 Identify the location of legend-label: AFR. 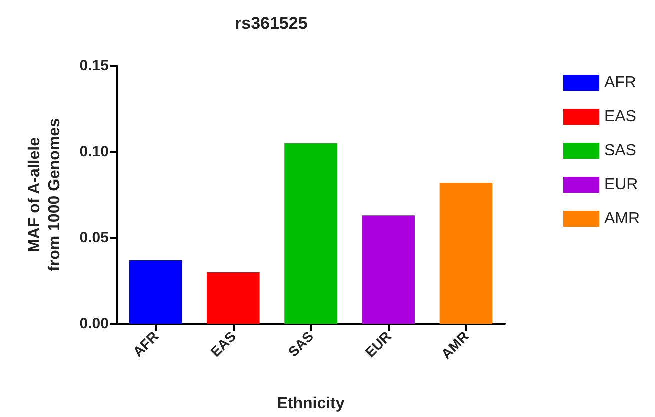
(620, 83).